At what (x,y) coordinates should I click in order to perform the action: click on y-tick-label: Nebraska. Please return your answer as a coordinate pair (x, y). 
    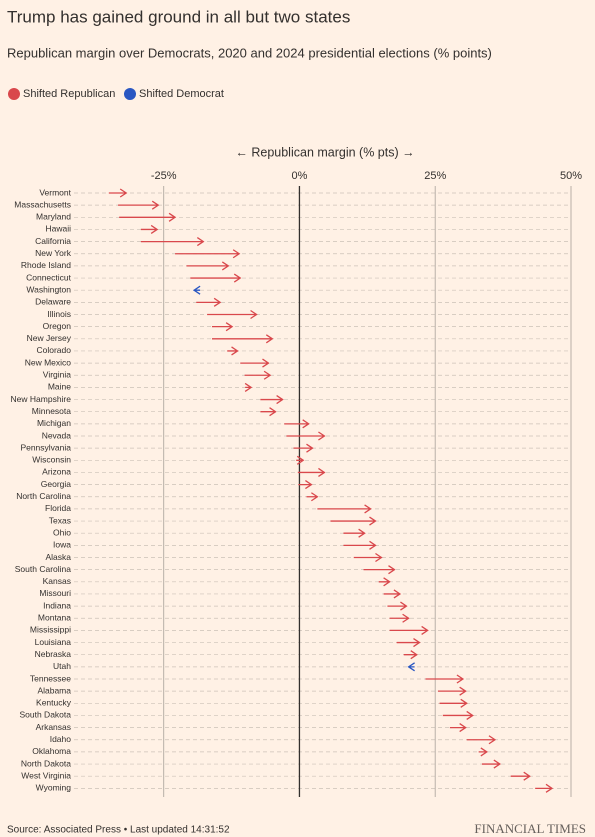
    Looking at the image, I should click on (53, 654).